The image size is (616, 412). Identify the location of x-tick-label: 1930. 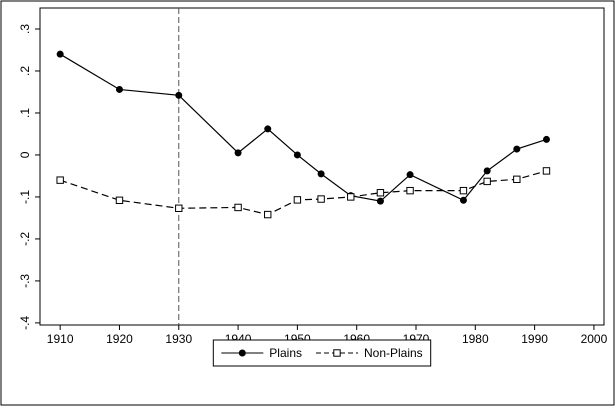
(178, 339).